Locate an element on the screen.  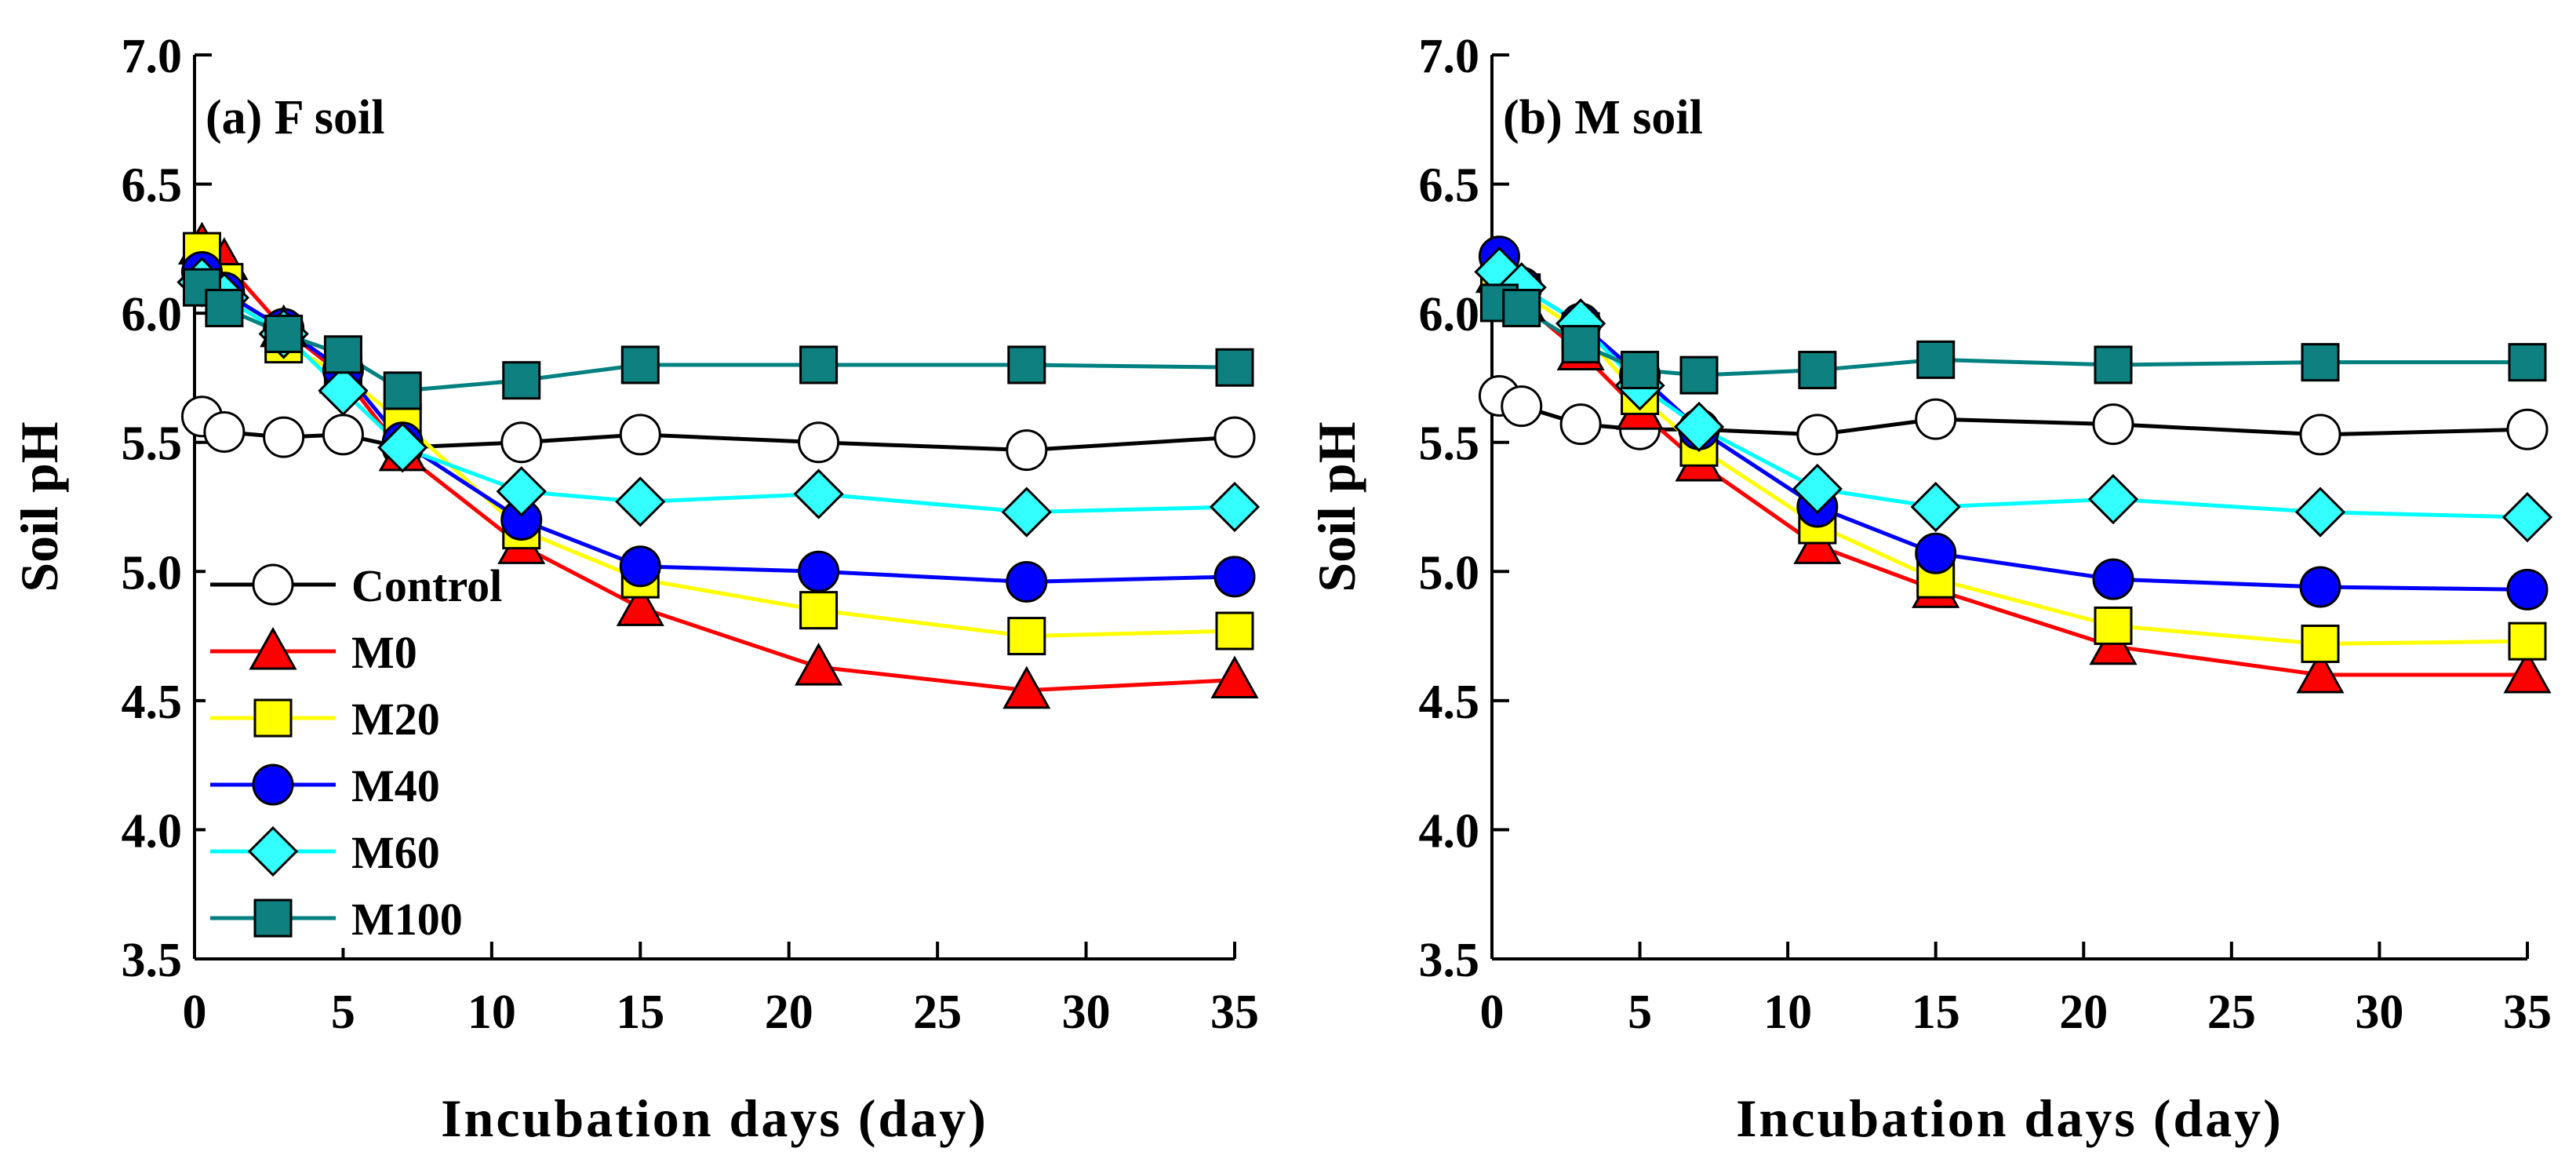
y-tick-label: 6.0 is located at coordinates (1449, 314).